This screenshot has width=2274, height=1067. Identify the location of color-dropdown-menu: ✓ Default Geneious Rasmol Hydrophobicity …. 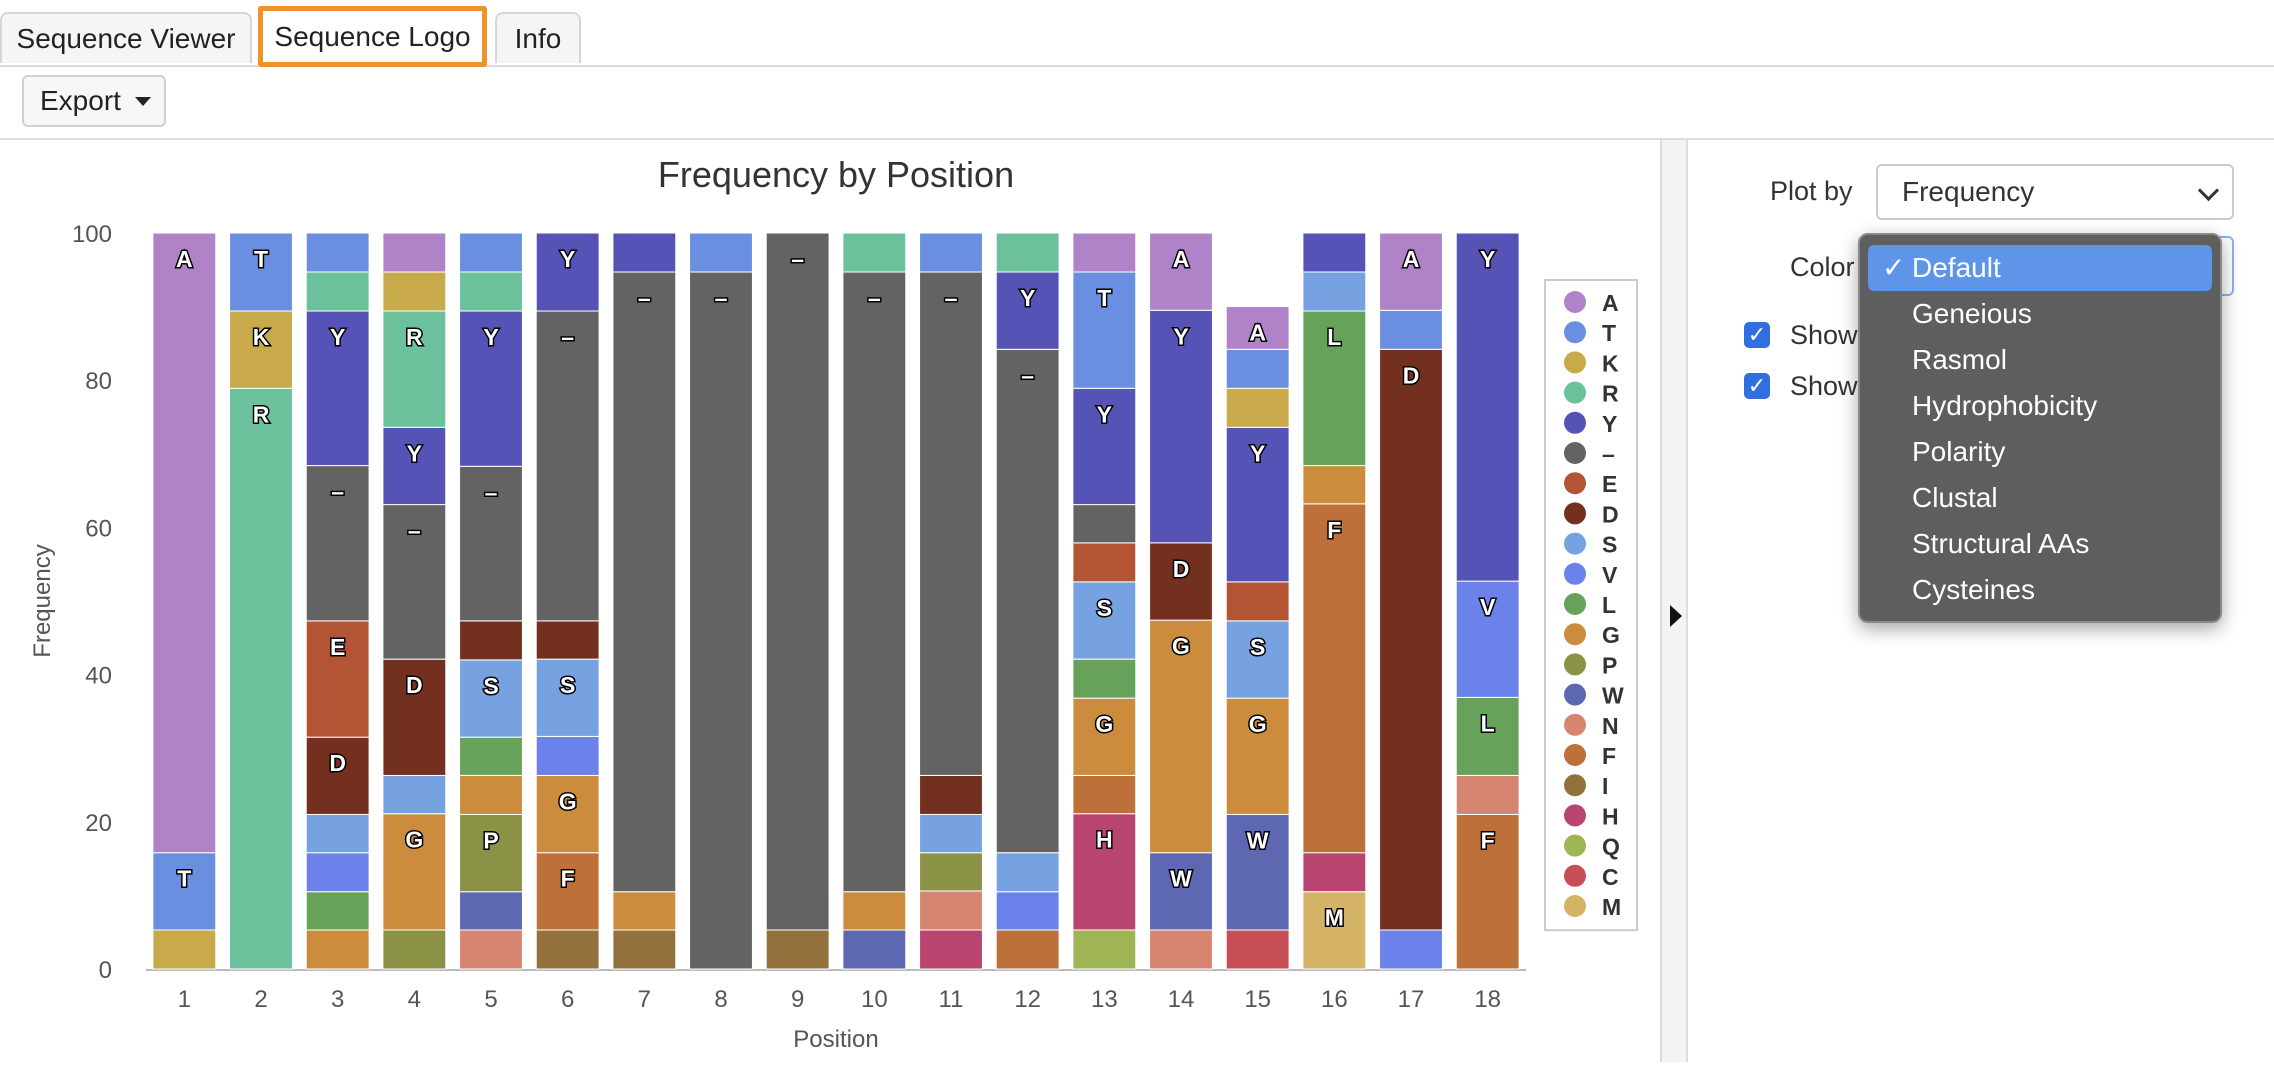
(2040, 428).